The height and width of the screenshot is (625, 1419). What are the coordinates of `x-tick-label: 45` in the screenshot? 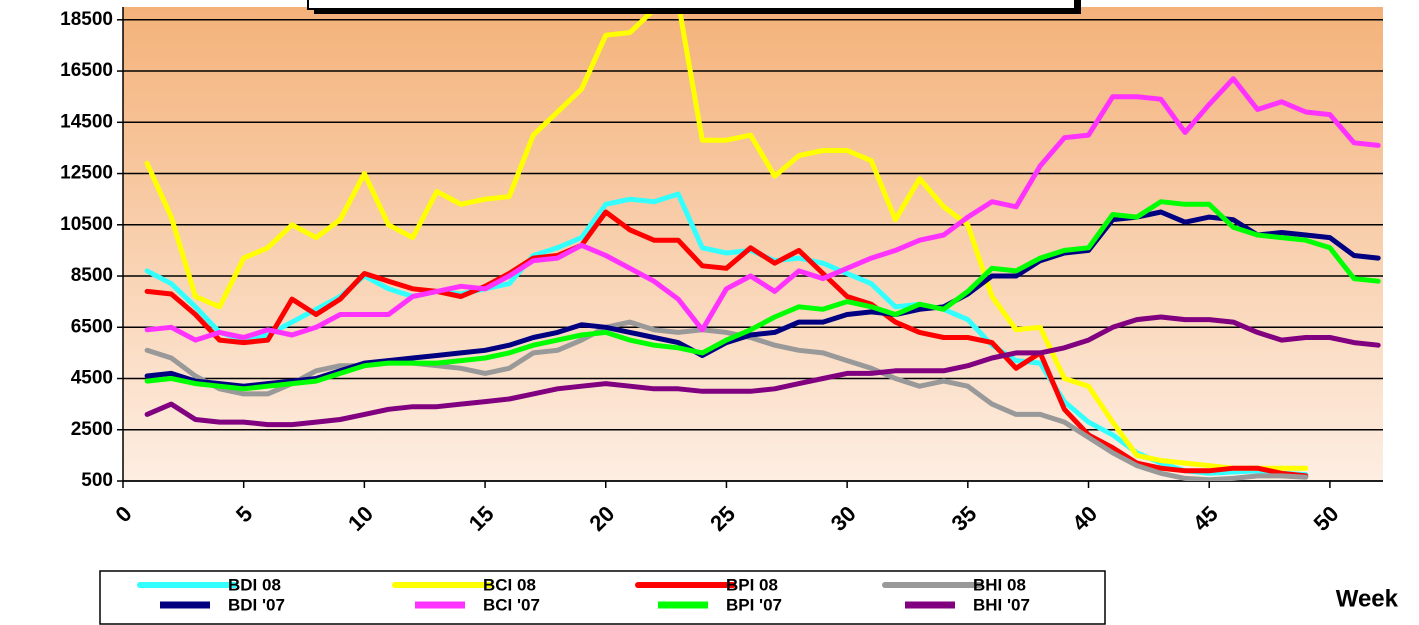 It's located at (1205, 518).